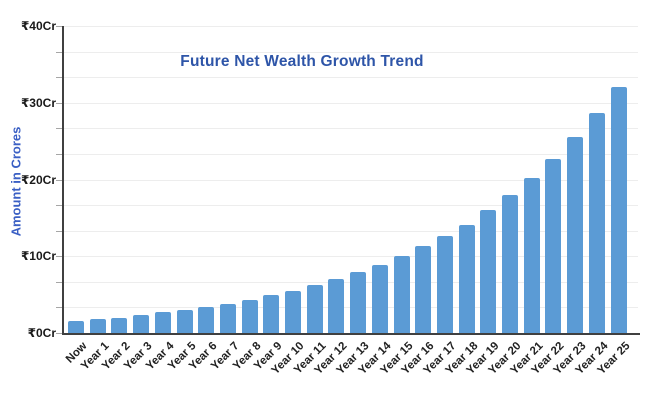 This screenshot has width=650, height=400. Describe the element at coordinates (38, 102) in the screenshot. I see `y-tick-label: ₹30Cr` at that location.